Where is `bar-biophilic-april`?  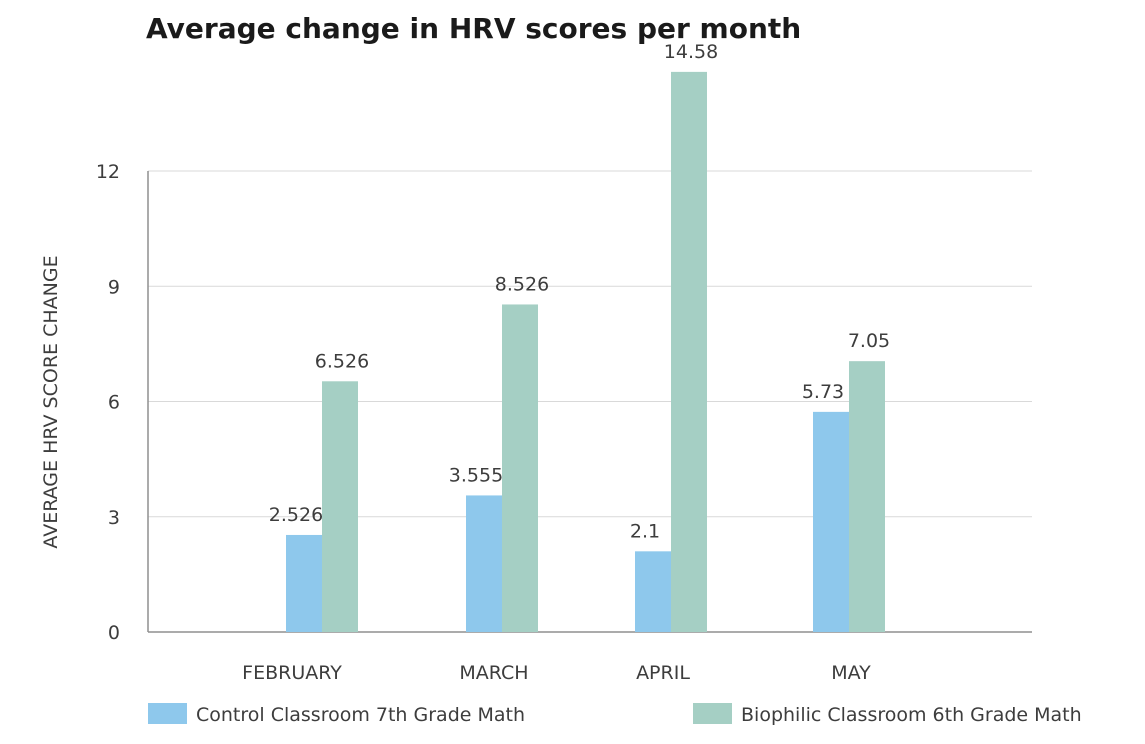
bar-biophilic-april is located at coordinates (689, 351).